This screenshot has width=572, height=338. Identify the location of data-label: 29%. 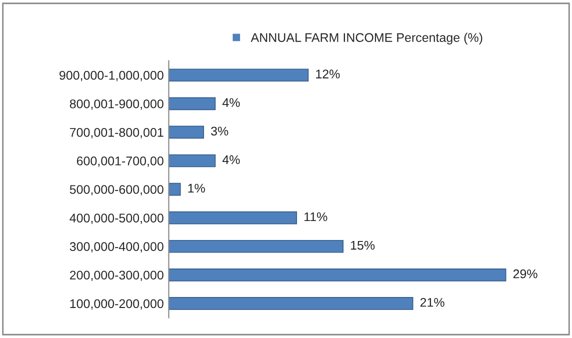
(525, 273).